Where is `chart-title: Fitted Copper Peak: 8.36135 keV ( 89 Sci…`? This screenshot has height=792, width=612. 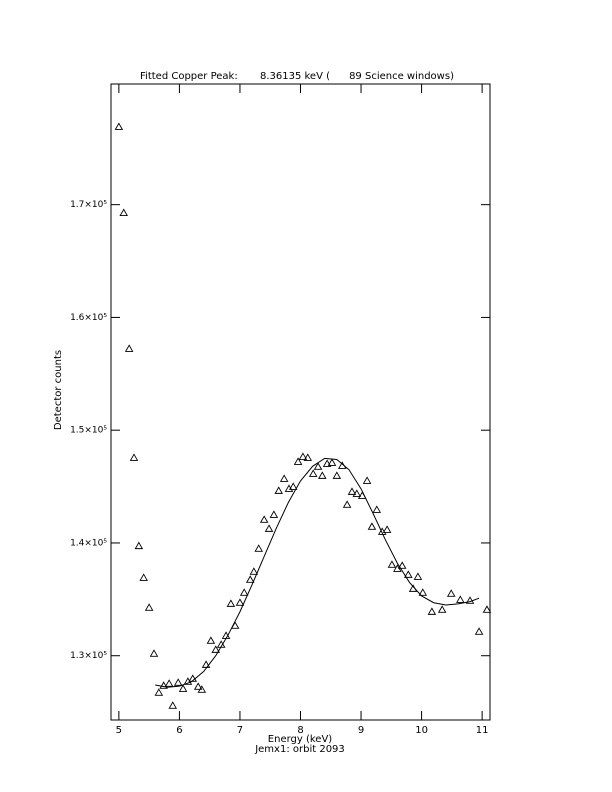
chart-title: Fitted Copper Peak: 8.36135 keV ( 89 Sci… is located at coordinates (297, 76).